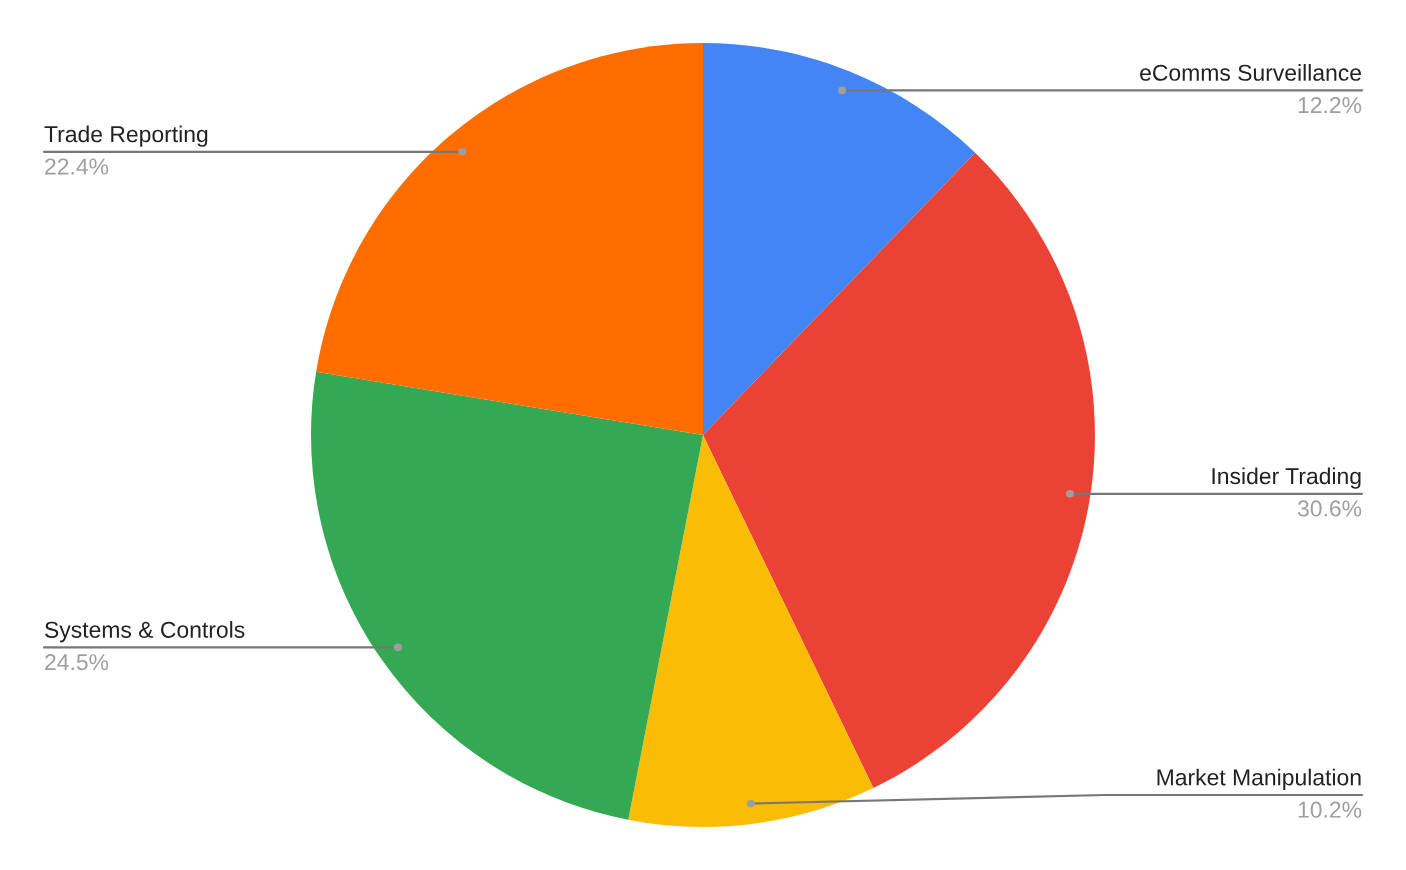 This screenshot has width=1406, height=870. What do you see at coordinates (1286, 478) in the screenshot?
I see `slice-label: Insider Trading` at bounding box center [1286, 478].